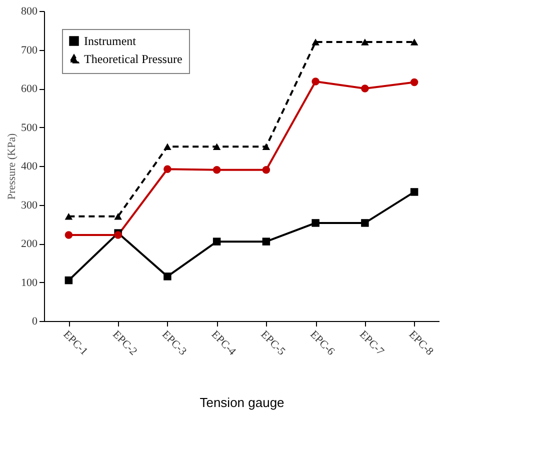  I want to click on y-tick-label: 400, so click(29, 166).